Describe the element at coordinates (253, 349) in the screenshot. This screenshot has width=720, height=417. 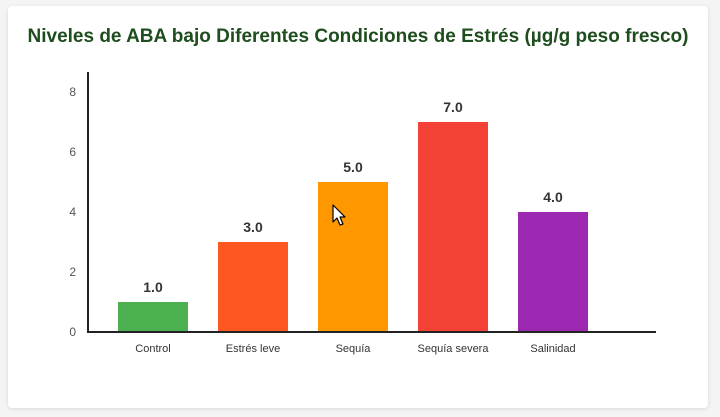
I see `category-label-2: Estrés leve` at that location.